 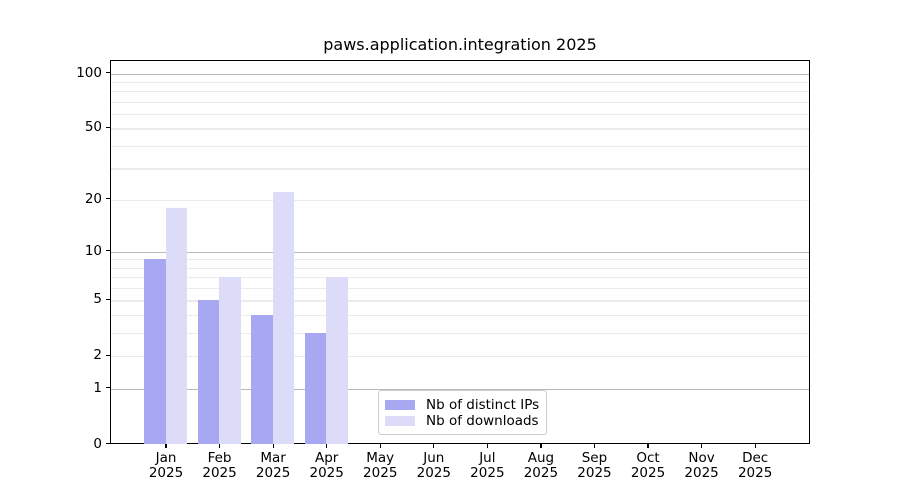 I want to click on legend-swatch-distinct-ips, so click(x=400, y=405).